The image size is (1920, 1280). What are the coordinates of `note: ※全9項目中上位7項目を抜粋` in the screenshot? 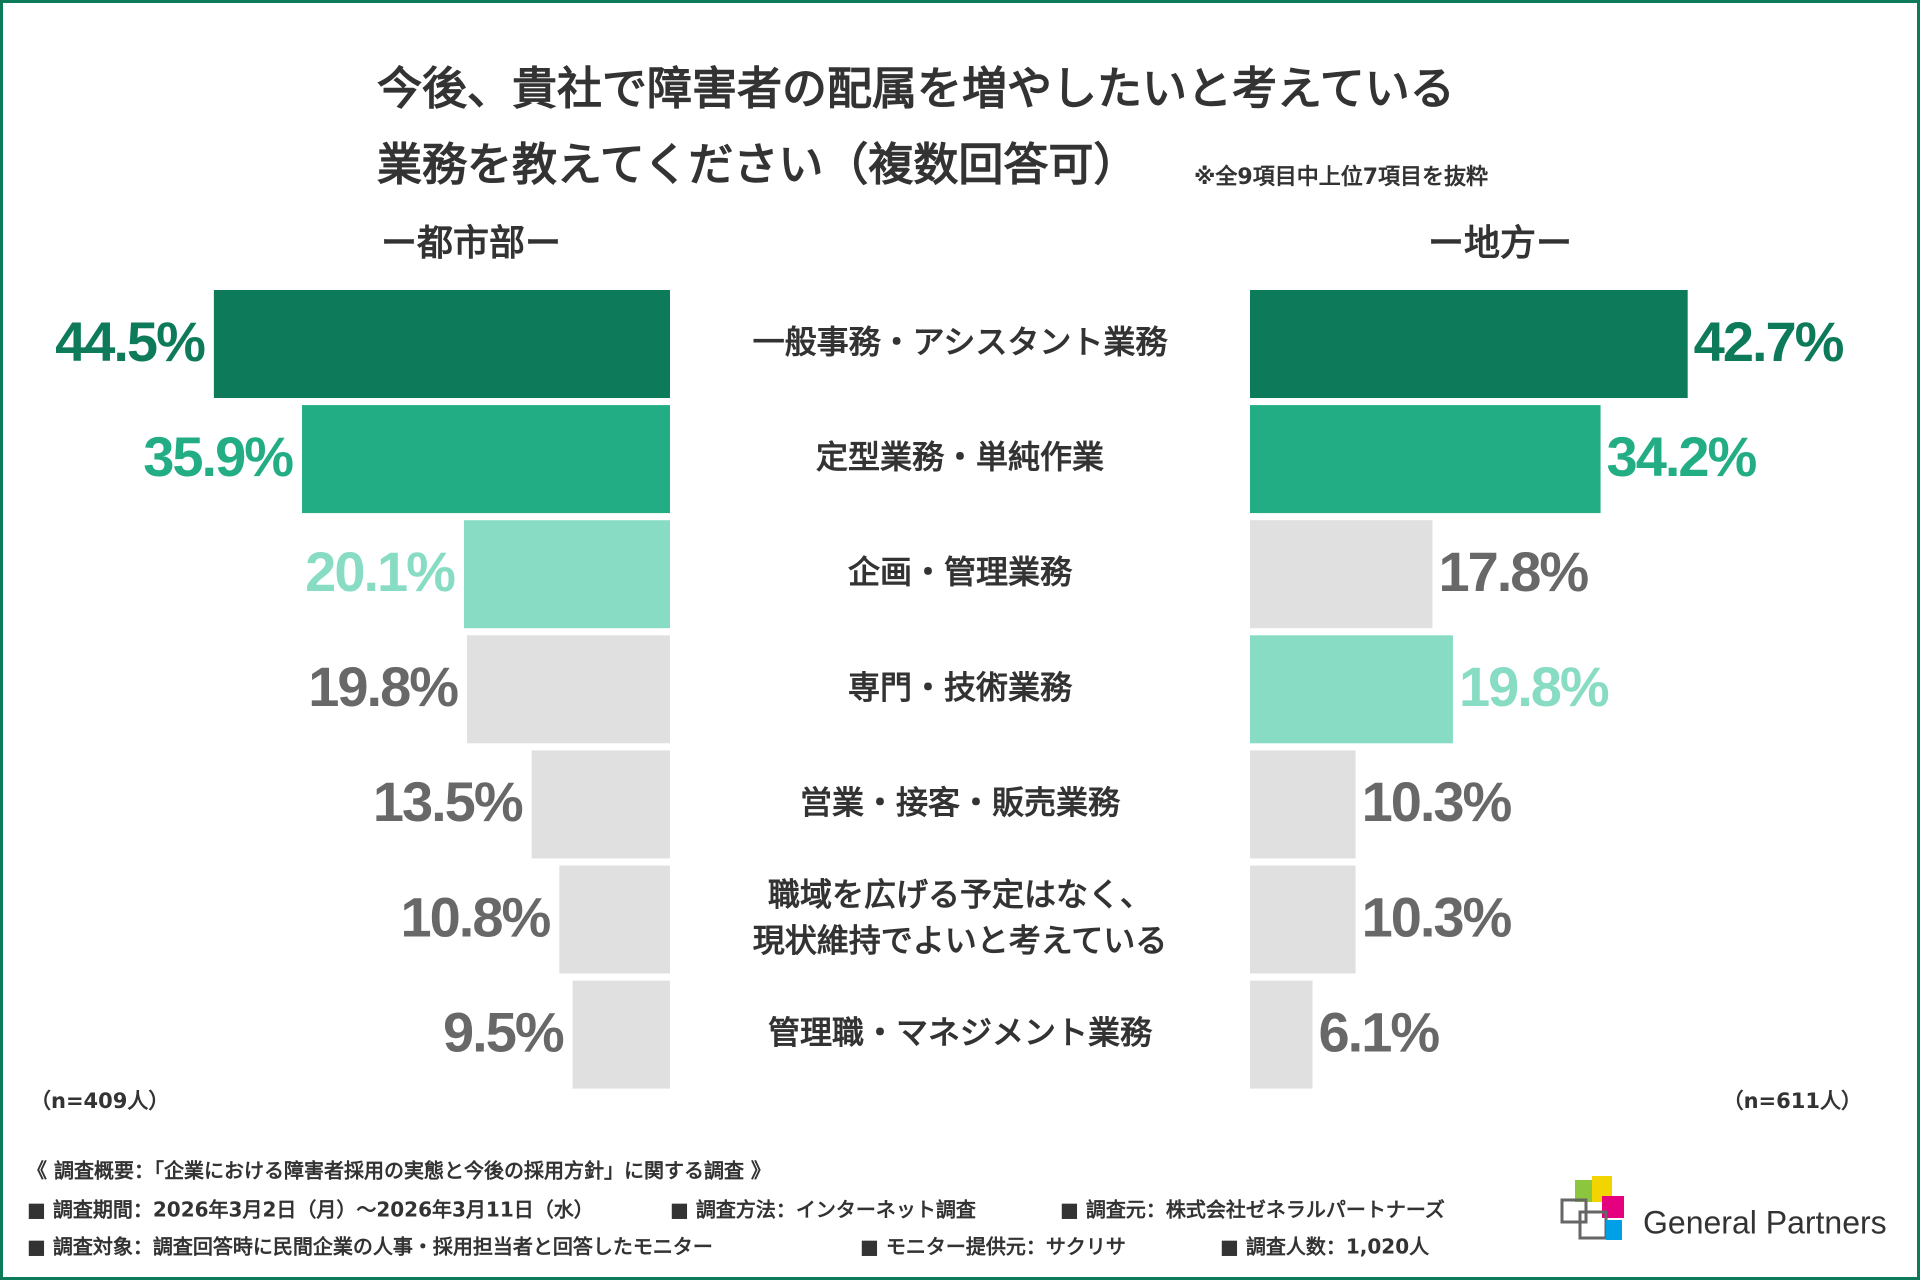 It's located at (1341, 177).